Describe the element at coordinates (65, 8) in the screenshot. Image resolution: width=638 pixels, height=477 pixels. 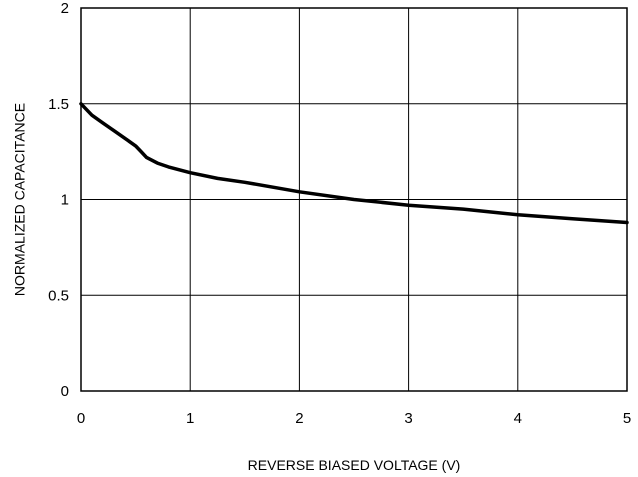
I see `y-tick-label: 2` at that location.